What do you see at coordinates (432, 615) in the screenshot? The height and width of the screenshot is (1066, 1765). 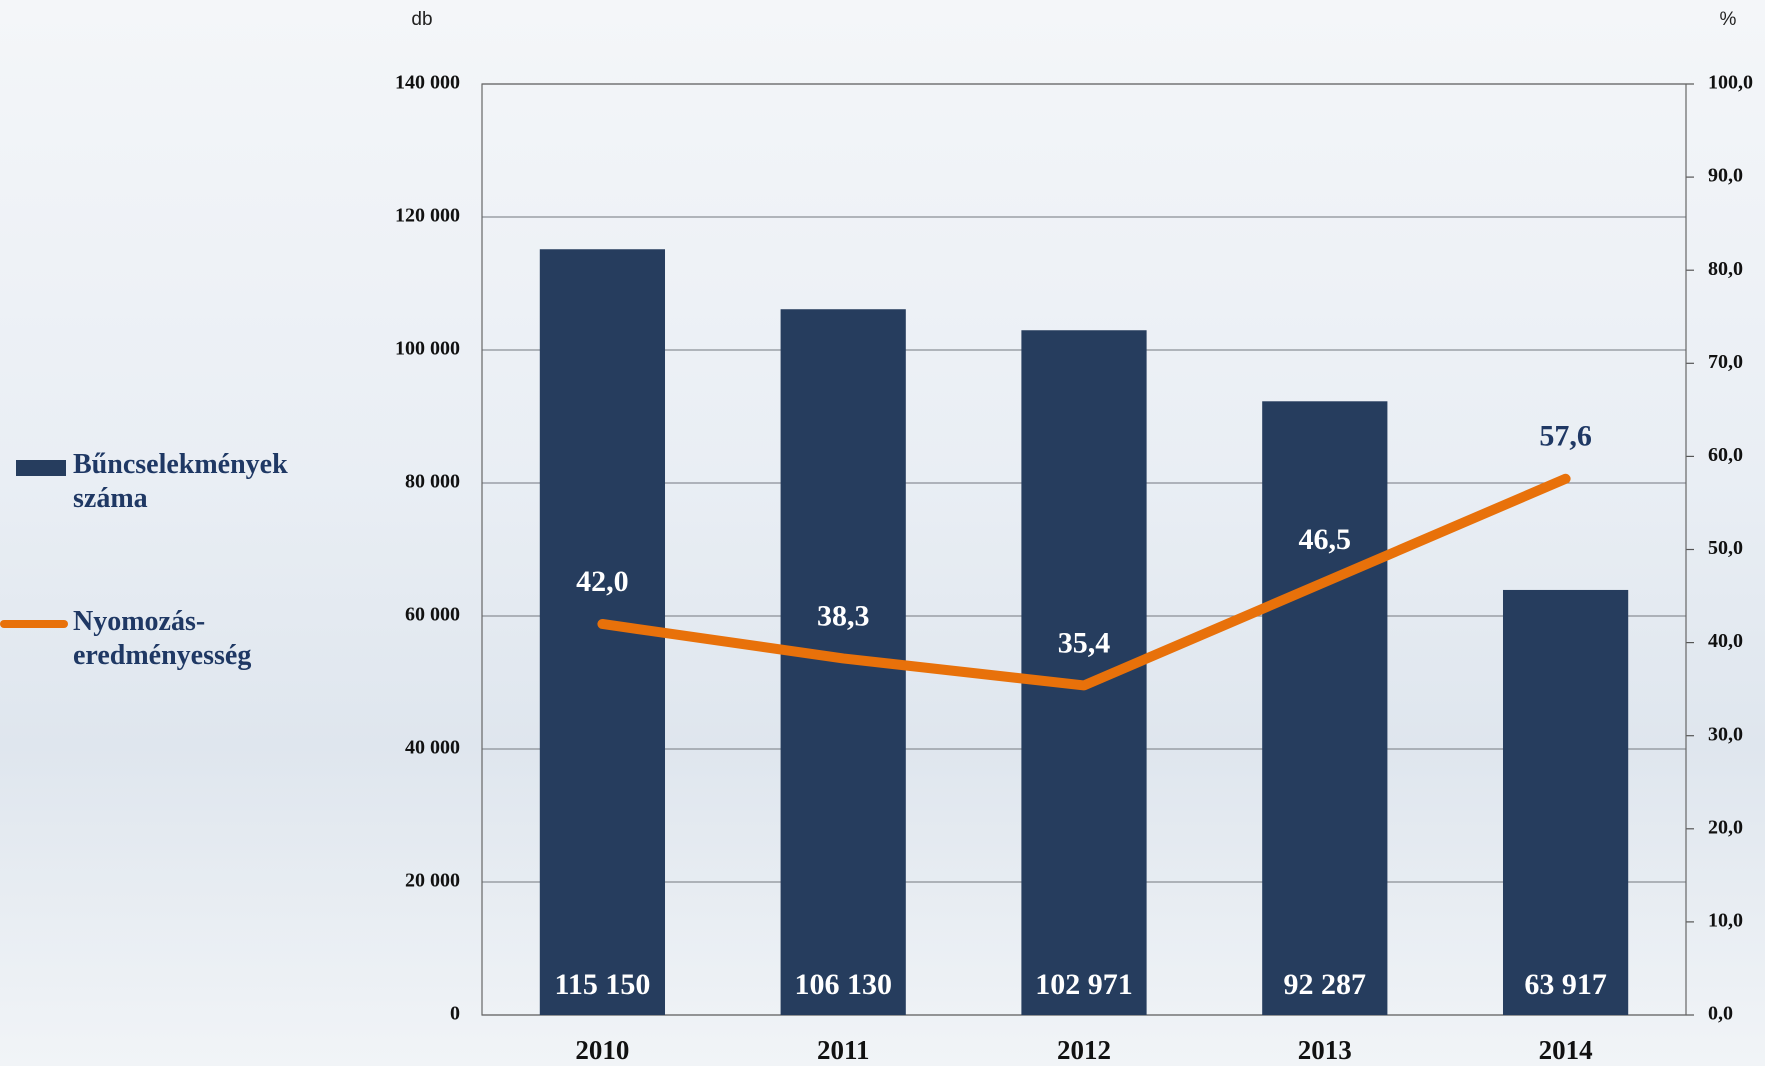 I see `y-tick-label: 60 000` at bounding box center [432, 615].